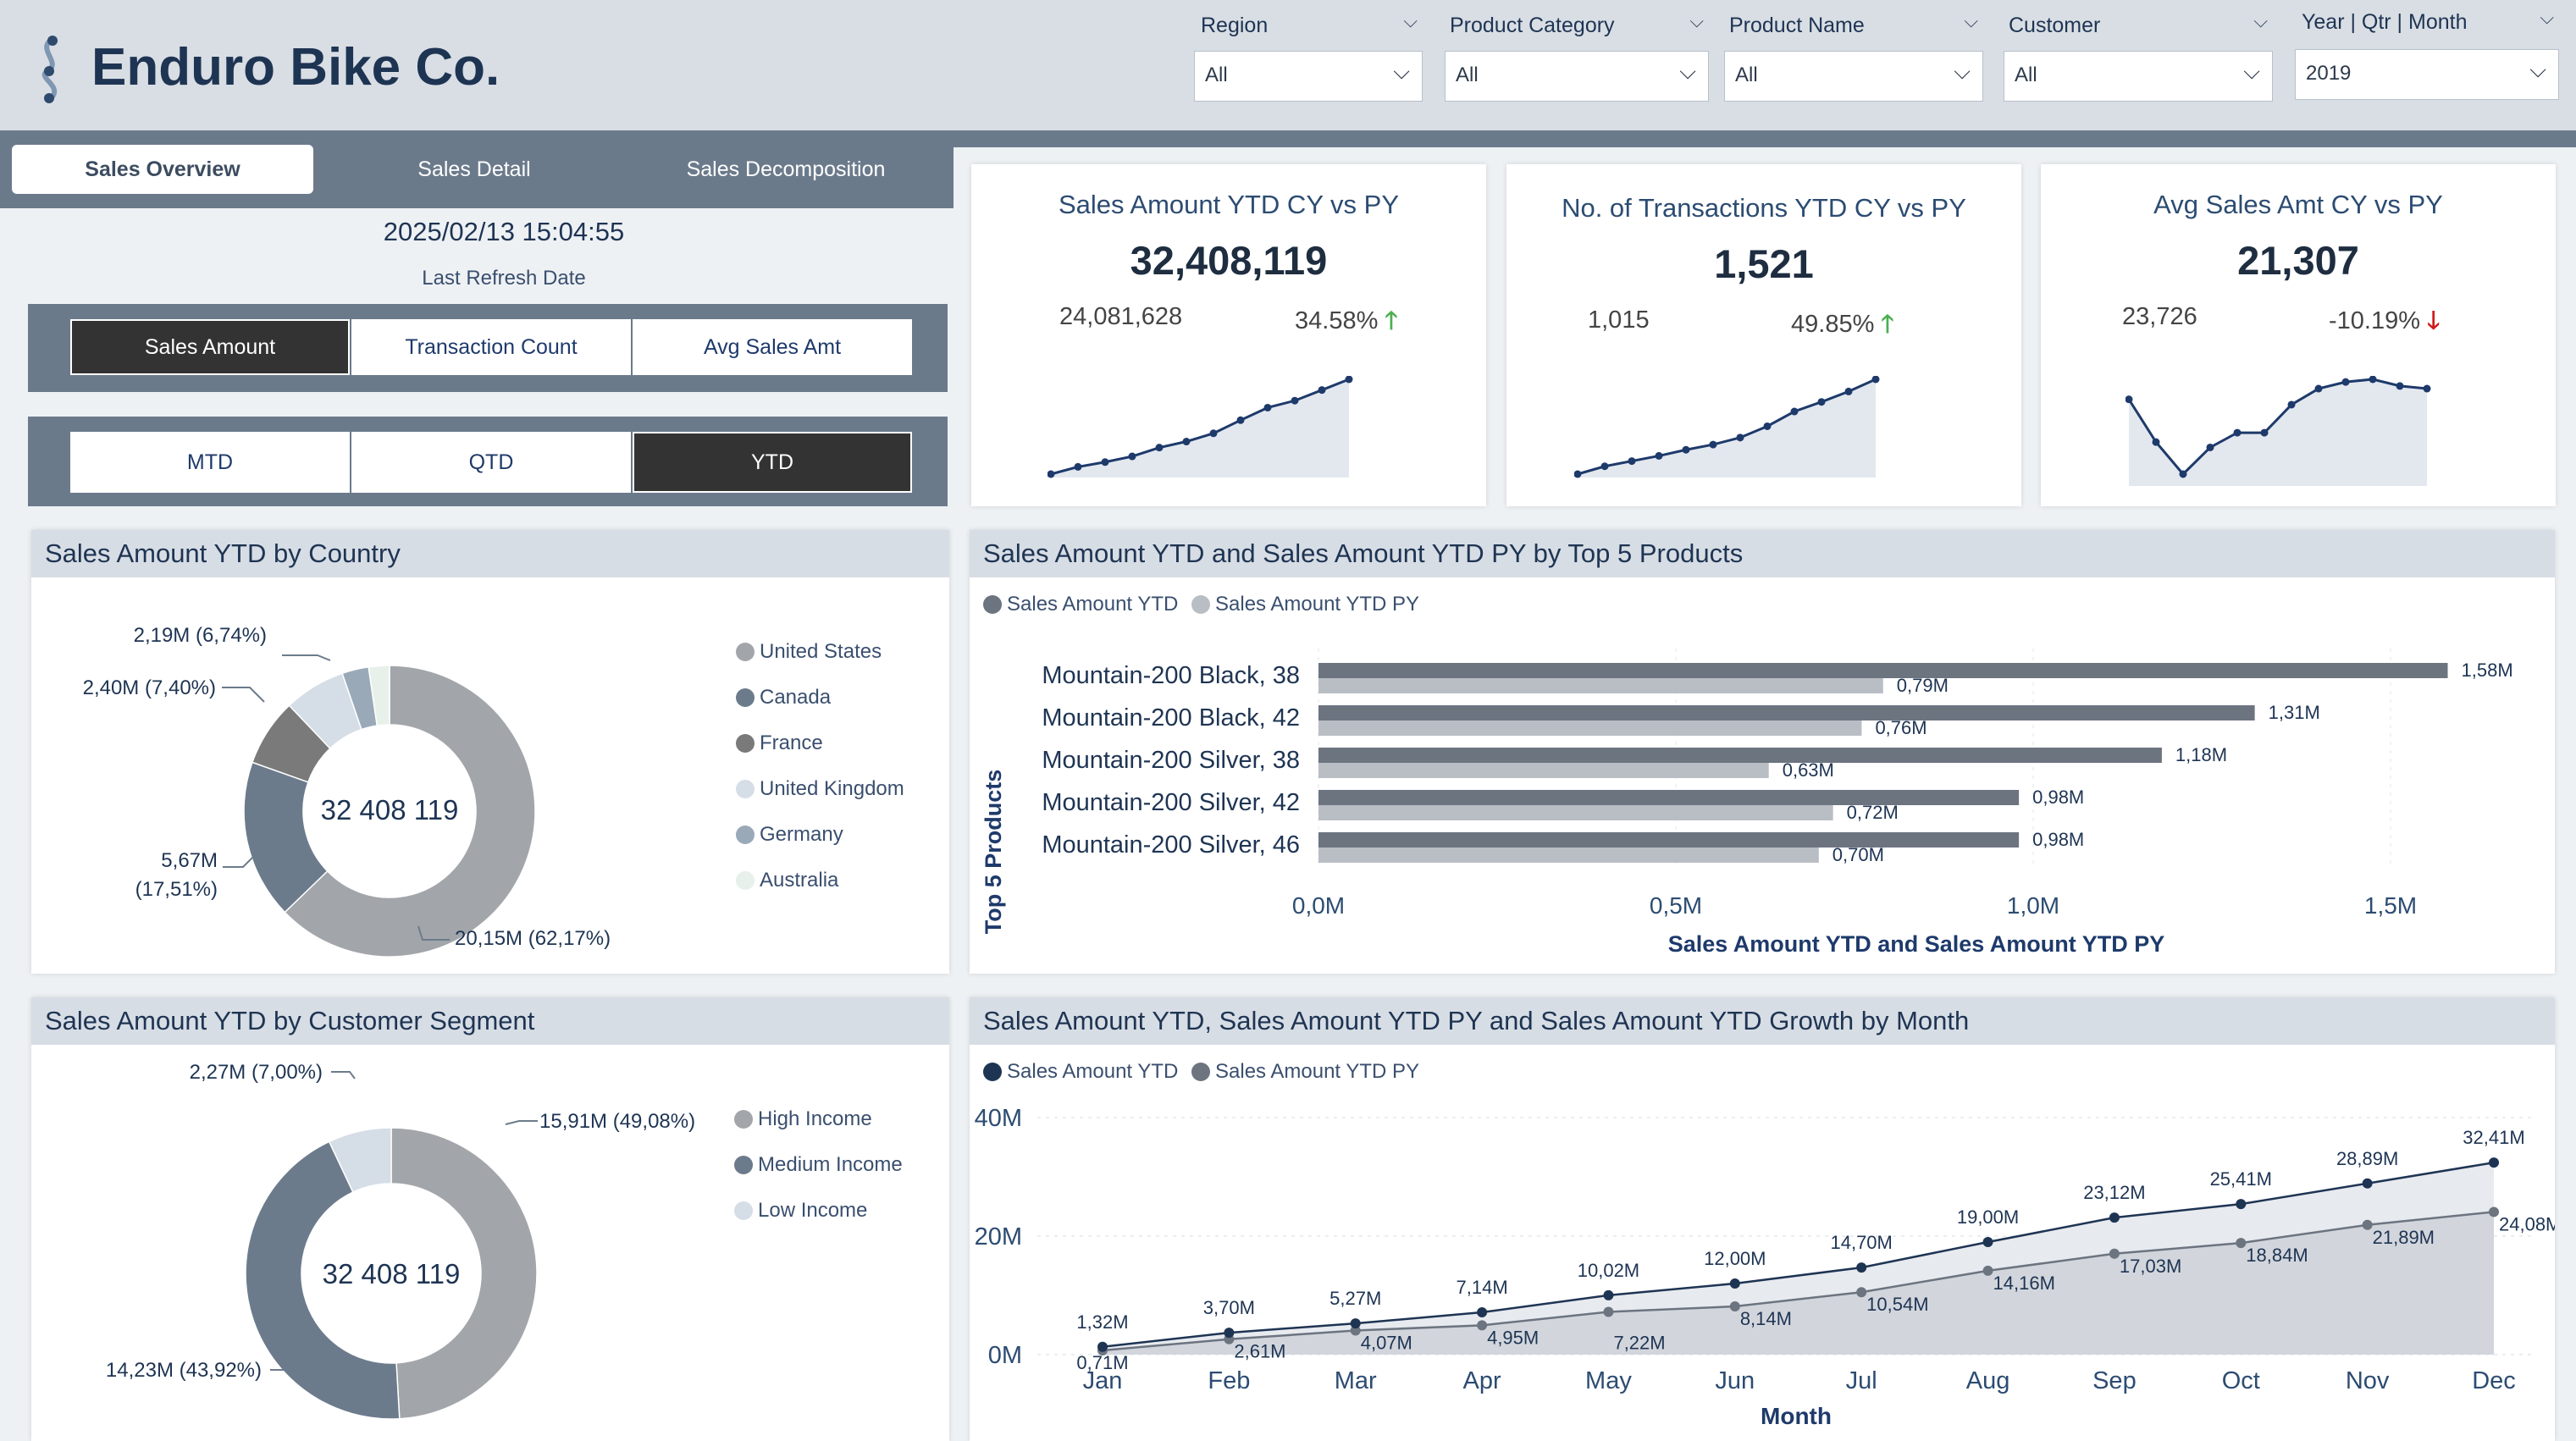  Describe the element at coordinates (491, 463) in the screenshot. I see `qtd-button: QTD` at that location.